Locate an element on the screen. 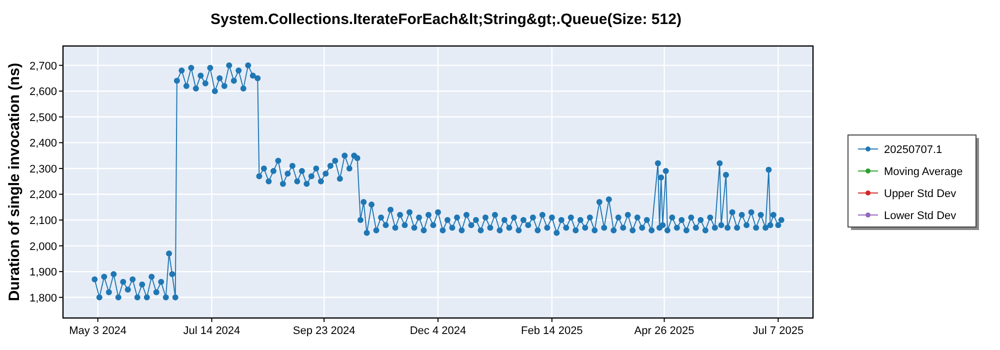  y-tick-label: 2,100 is located at coordinates (43, 221).